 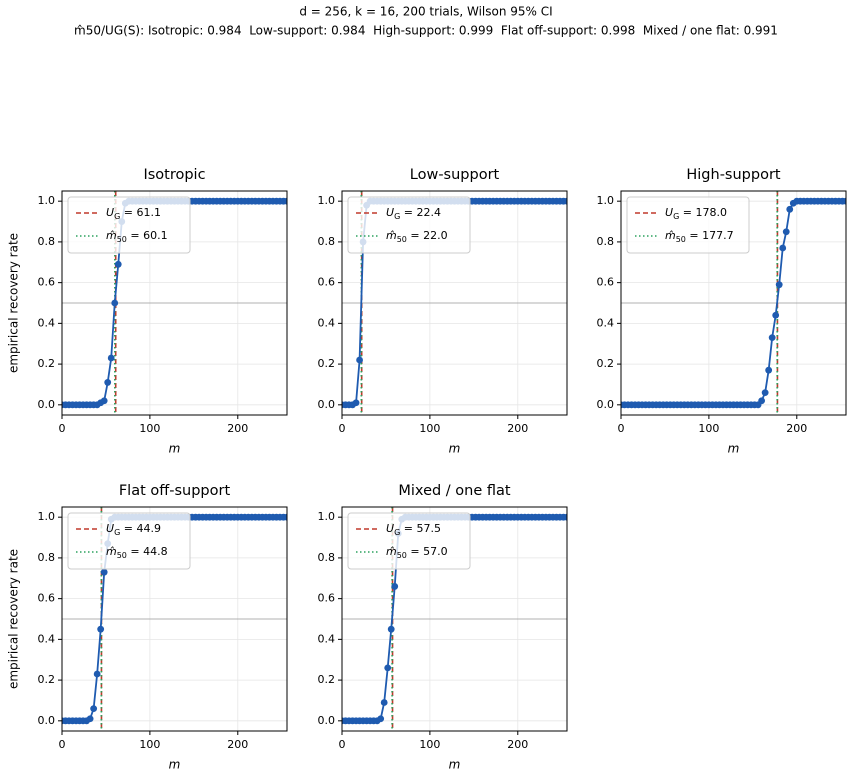 What do you see at coordinates (696, 213) in the screenshot?
I see `legend-label: UG = 178.0` at bounding box center [696, 213].